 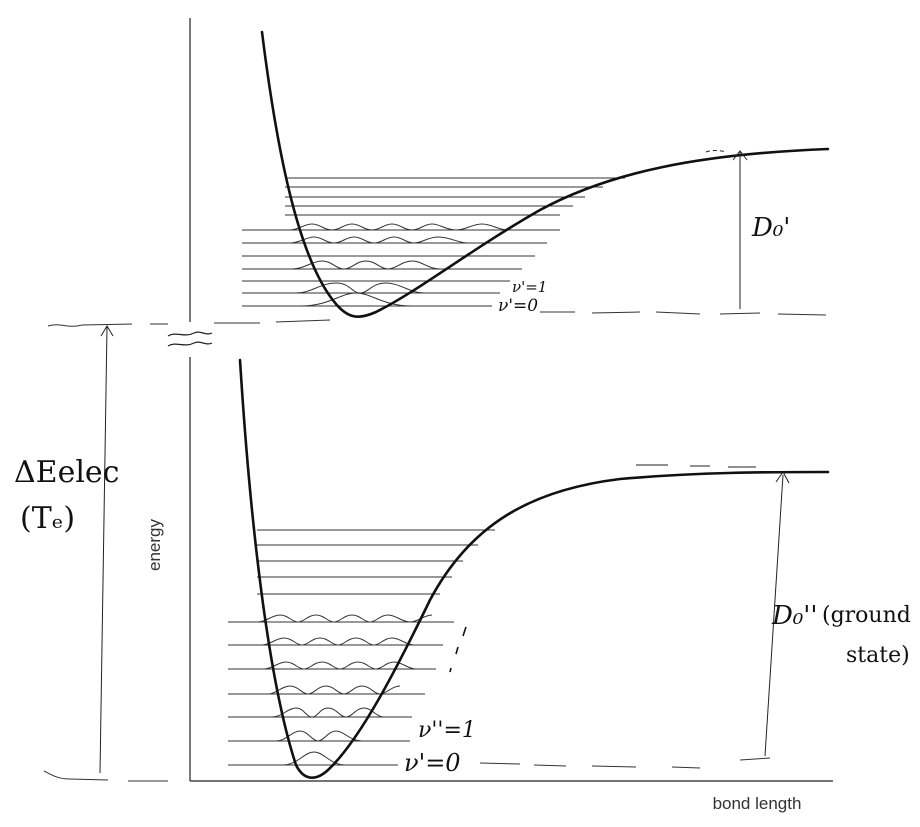 What do you see at coordinates (47, 518) in the screenshot?
I see `transition-label-note: (Tₑ)` at bounding box center [47, 518].